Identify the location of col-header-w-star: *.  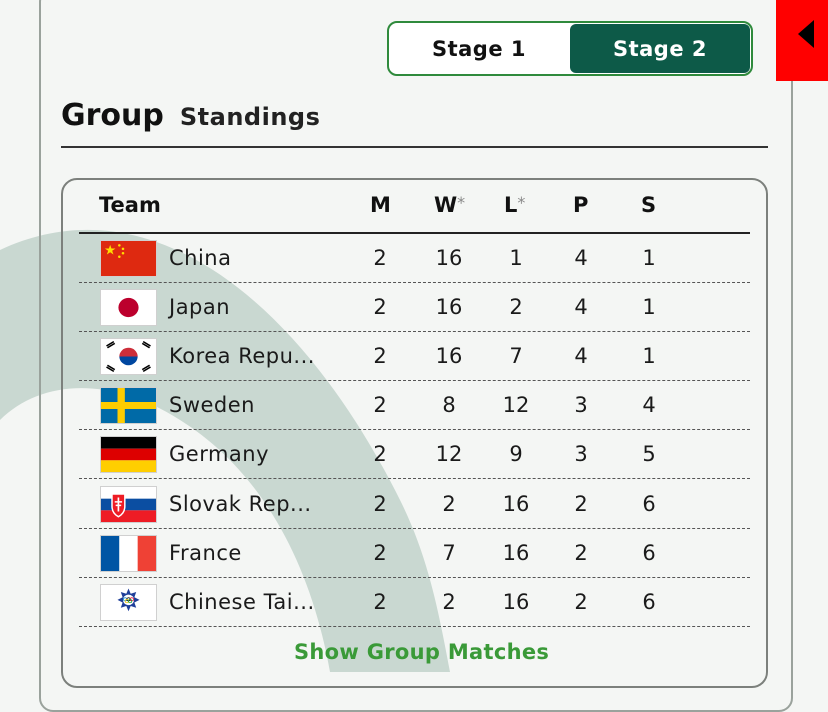
(461, 202).